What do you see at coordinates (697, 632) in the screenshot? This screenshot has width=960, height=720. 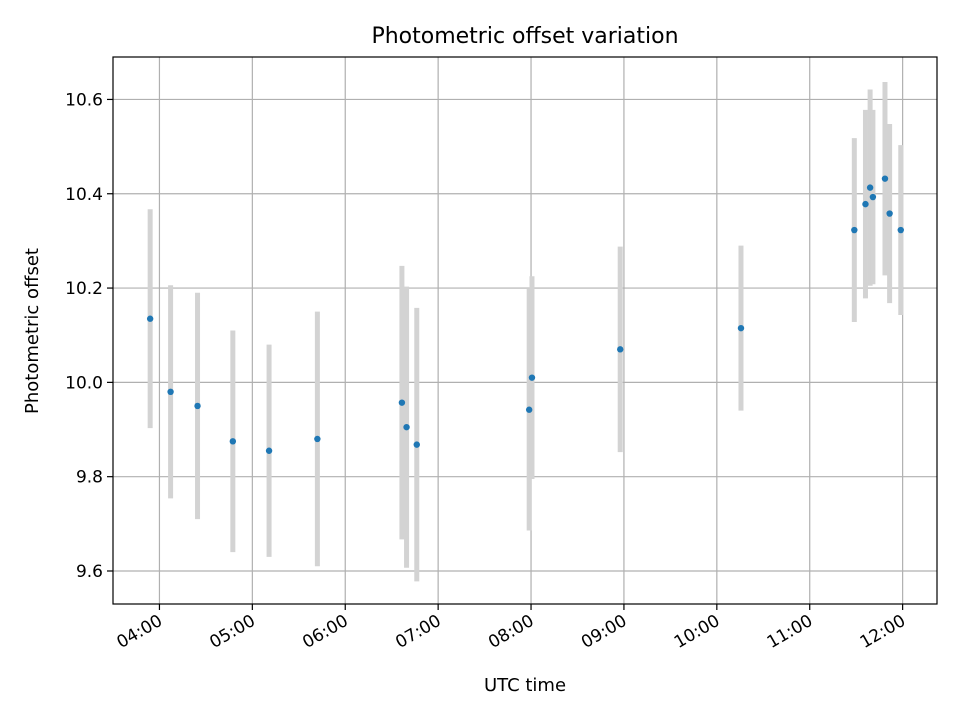 I see `x-tick-label-6: 10:00` at bounding box center [697, 632].